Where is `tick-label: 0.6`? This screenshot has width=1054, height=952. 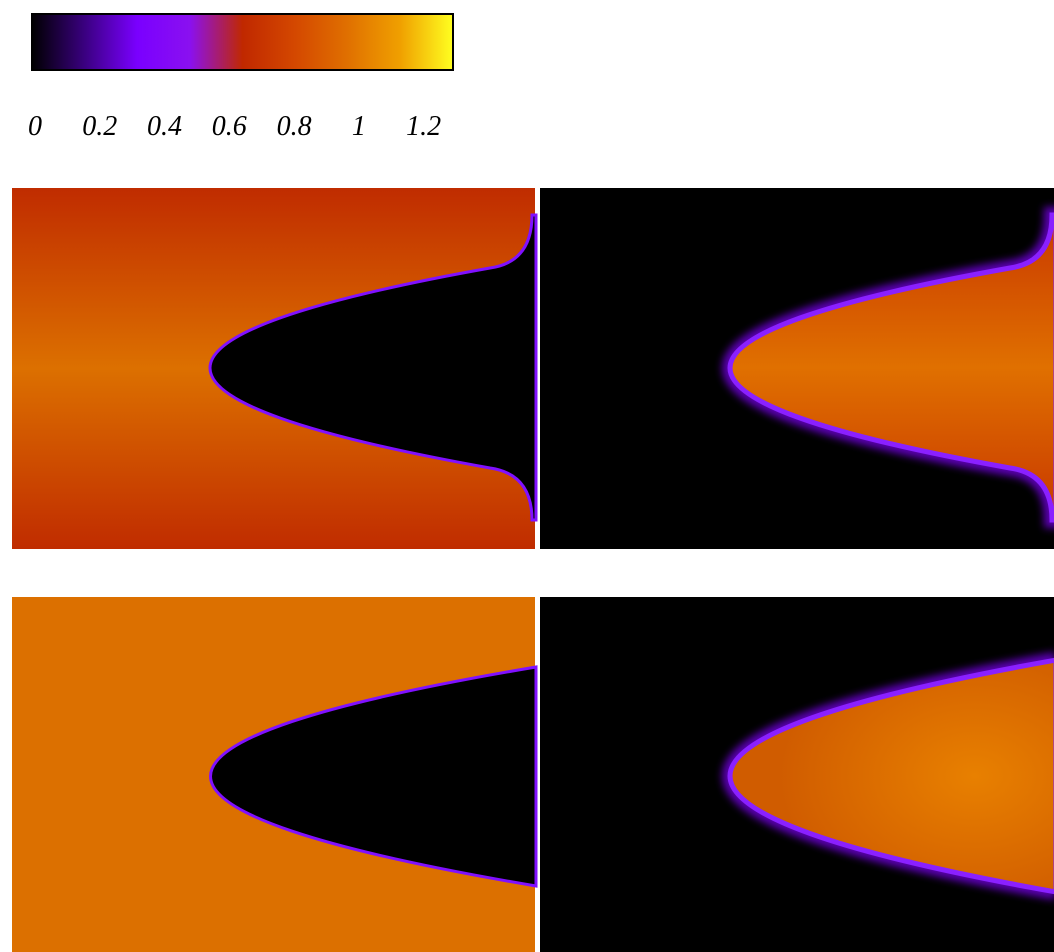
tick-label: 0.6 is located at coordinates (229, 126).